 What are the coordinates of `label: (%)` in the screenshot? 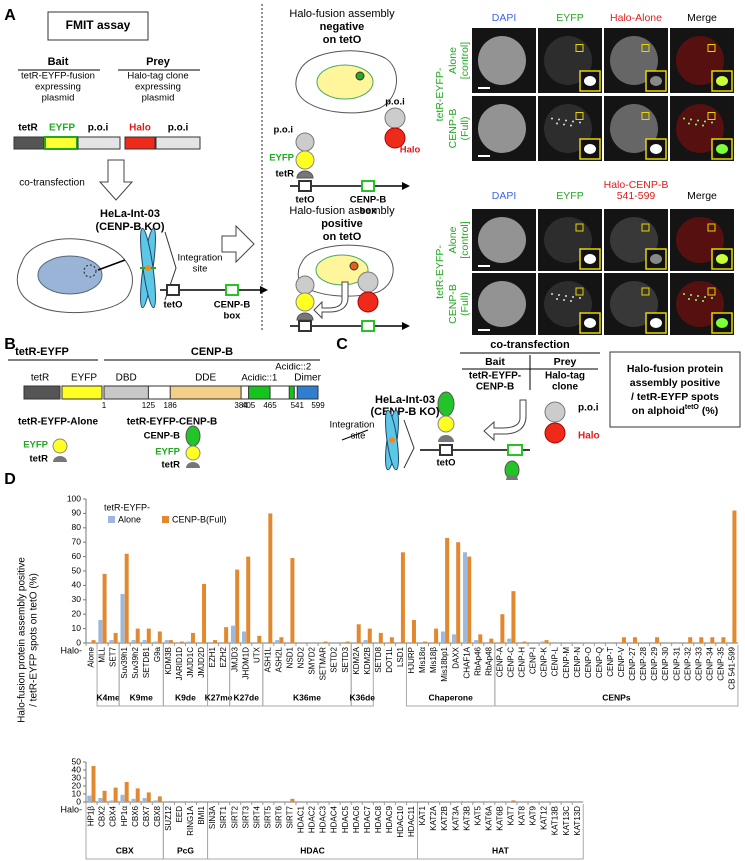 It's located at (710, 411).